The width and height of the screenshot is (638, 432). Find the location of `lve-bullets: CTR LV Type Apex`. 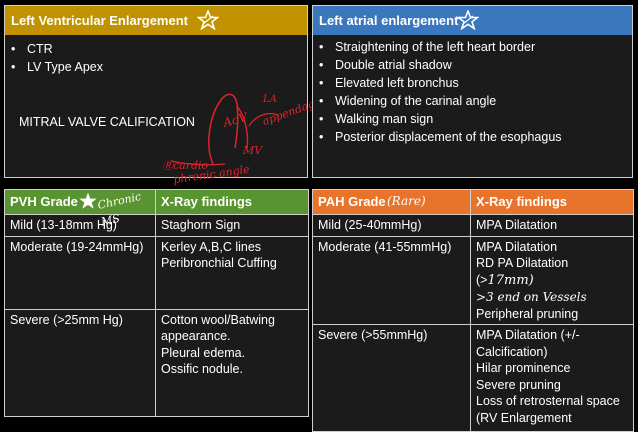

lve-bullets: CTR LV Type Apex is located at coordinates (55, 58).